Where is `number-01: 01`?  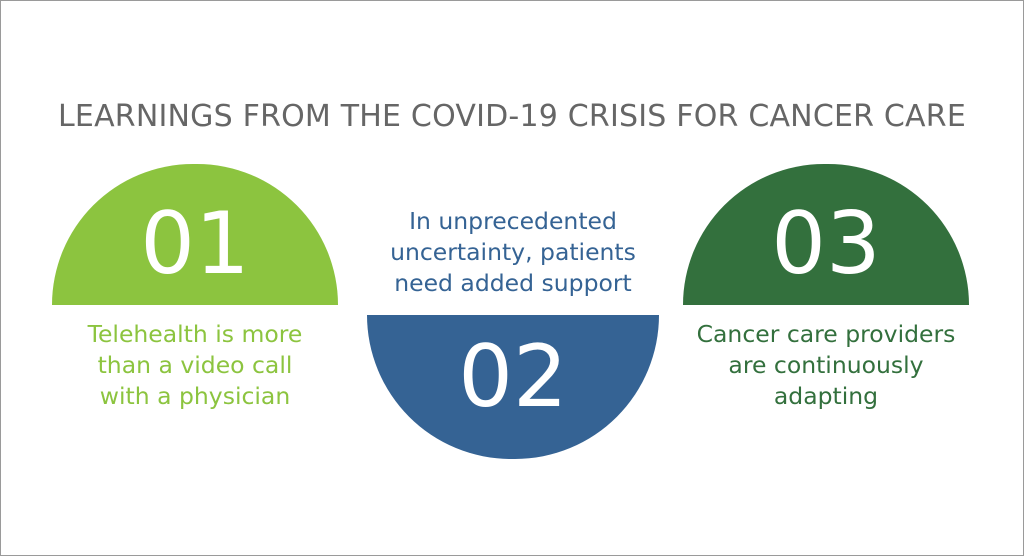 number-01: 01 is located at coordinates (195, 243).